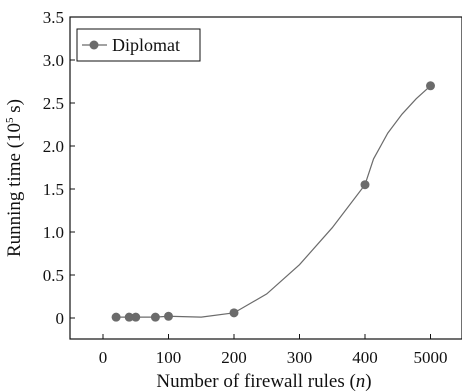 This screenshot has height=392, width=462. Describe the element at coordinates (53, 189) in the screenshot. I see `y-tick-label-3: 1.5` at that location.